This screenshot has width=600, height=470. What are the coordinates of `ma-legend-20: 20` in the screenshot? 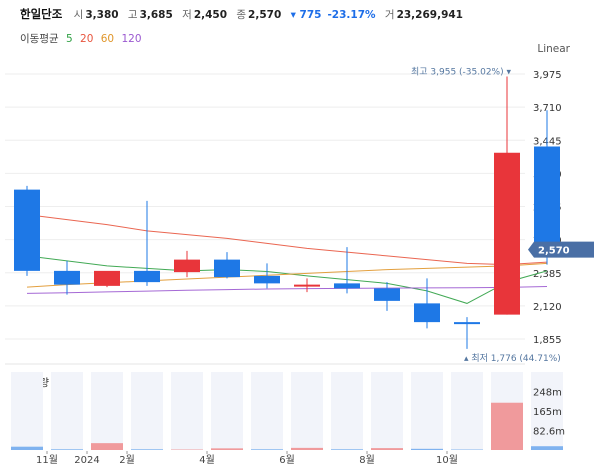 It's located at (87, 39).